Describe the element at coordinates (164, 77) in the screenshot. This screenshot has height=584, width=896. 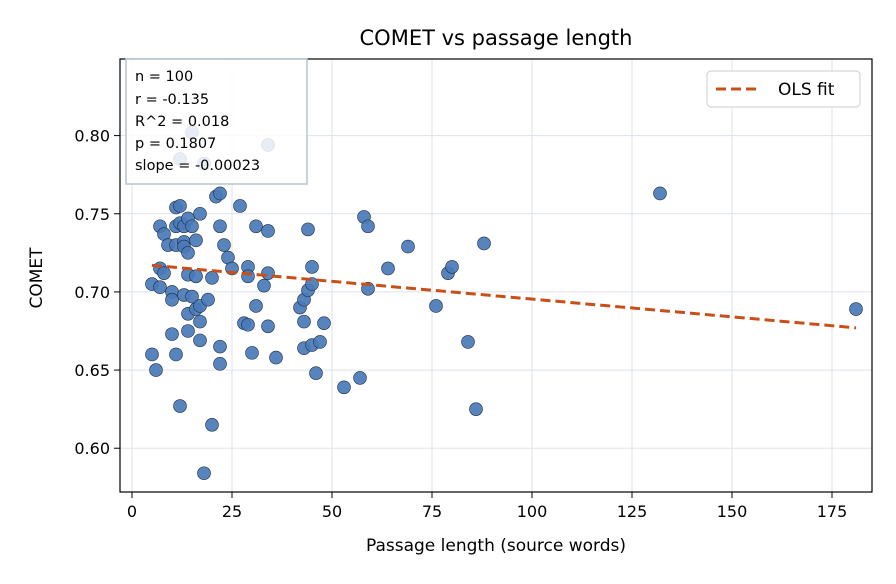
I see `stats-line-n: n = 100` at that location.